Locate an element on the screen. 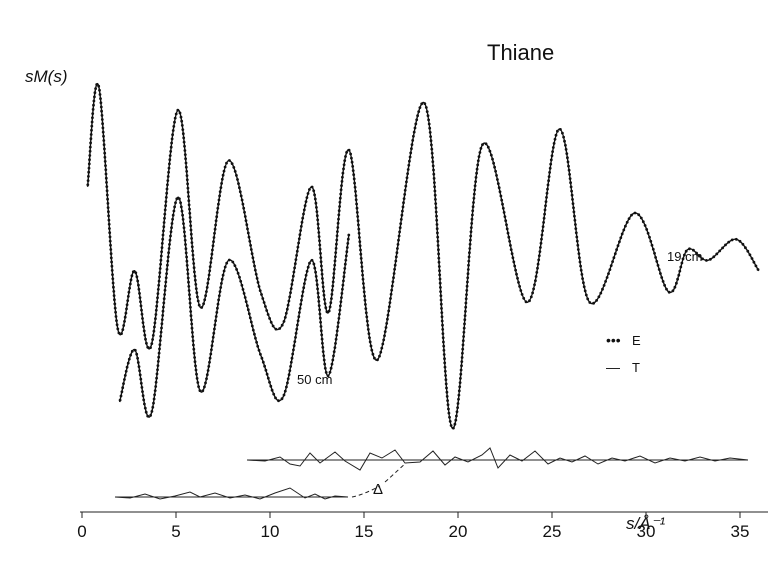  annotation-delta: Δ is located at coordinates (378, 489).